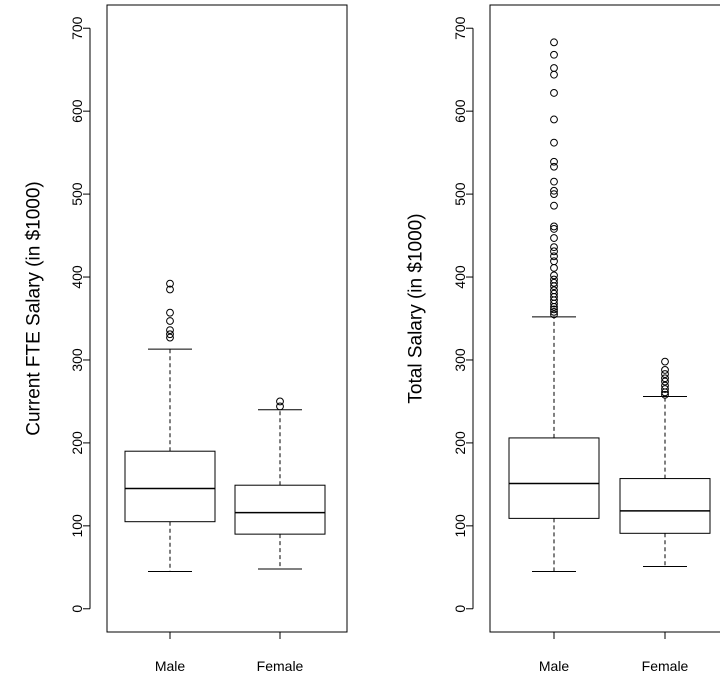  Describe the element at coordinates (34, 308) in the screenshot. I see `y-axis-title: Current FTE Salary (in $1000)` at that location.